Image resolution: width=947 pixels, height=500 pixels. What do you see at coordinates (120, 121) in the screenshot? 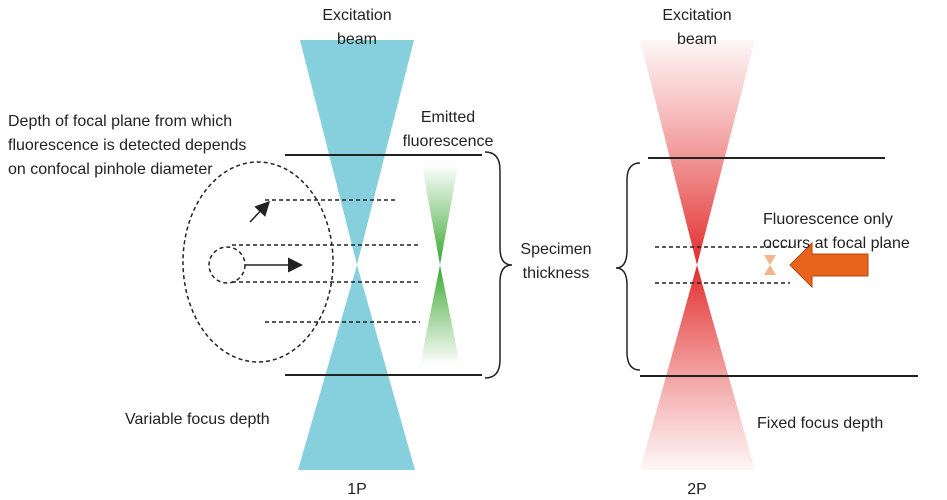
I see `label: Depth of focal plane from which` at bounding box center [120, 121].